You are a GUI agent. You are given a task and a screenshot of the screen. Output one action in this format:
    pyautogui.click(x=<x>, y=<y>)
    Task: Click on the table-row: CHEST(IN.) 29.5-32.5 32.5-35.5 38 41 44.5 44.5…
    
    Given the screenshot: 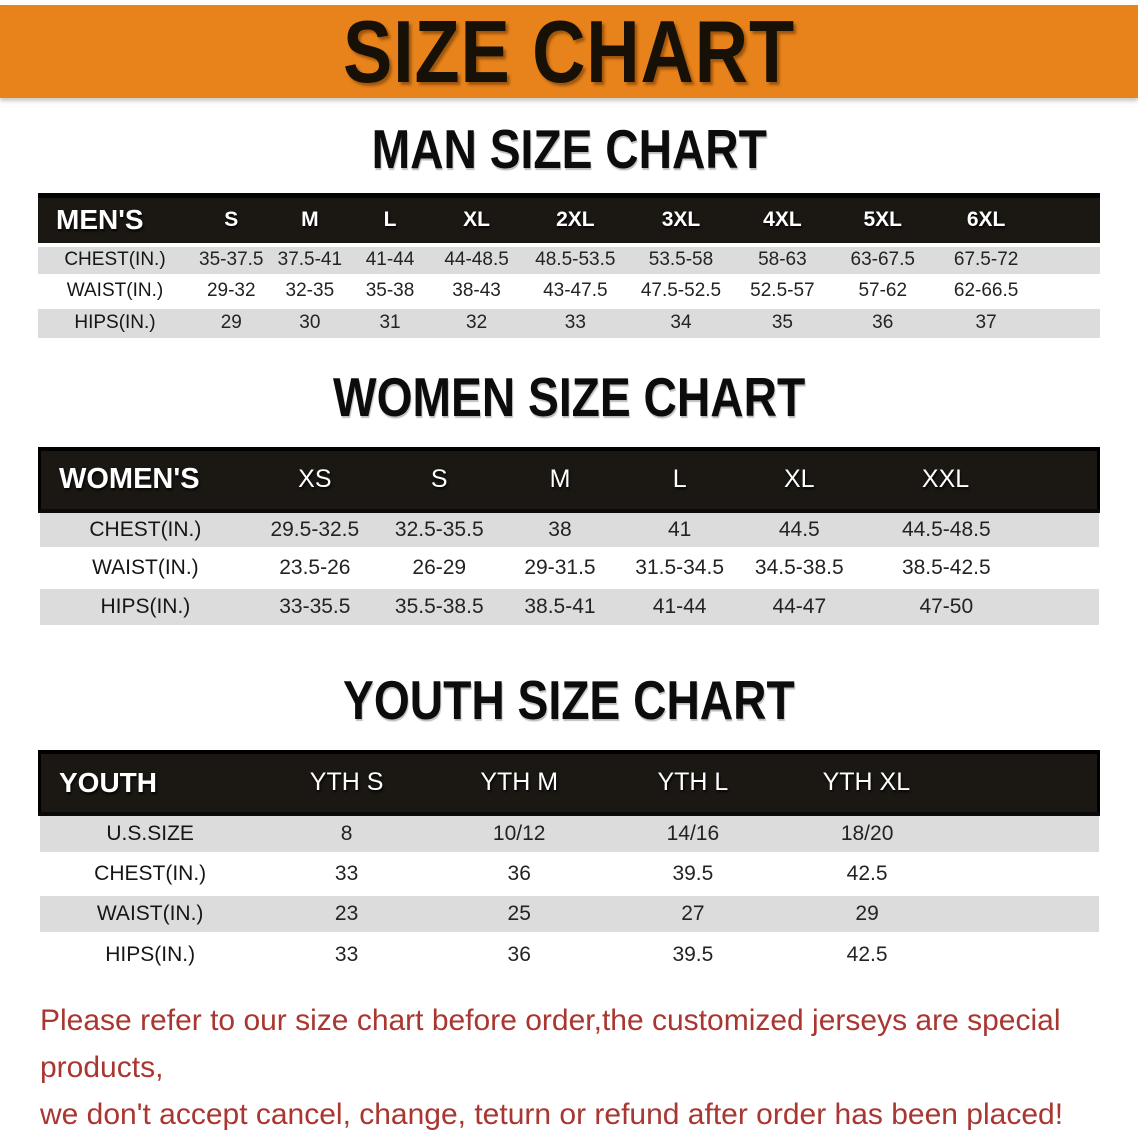 What is the action you would take?
    pyautogui.click(x=569, y=529)
    